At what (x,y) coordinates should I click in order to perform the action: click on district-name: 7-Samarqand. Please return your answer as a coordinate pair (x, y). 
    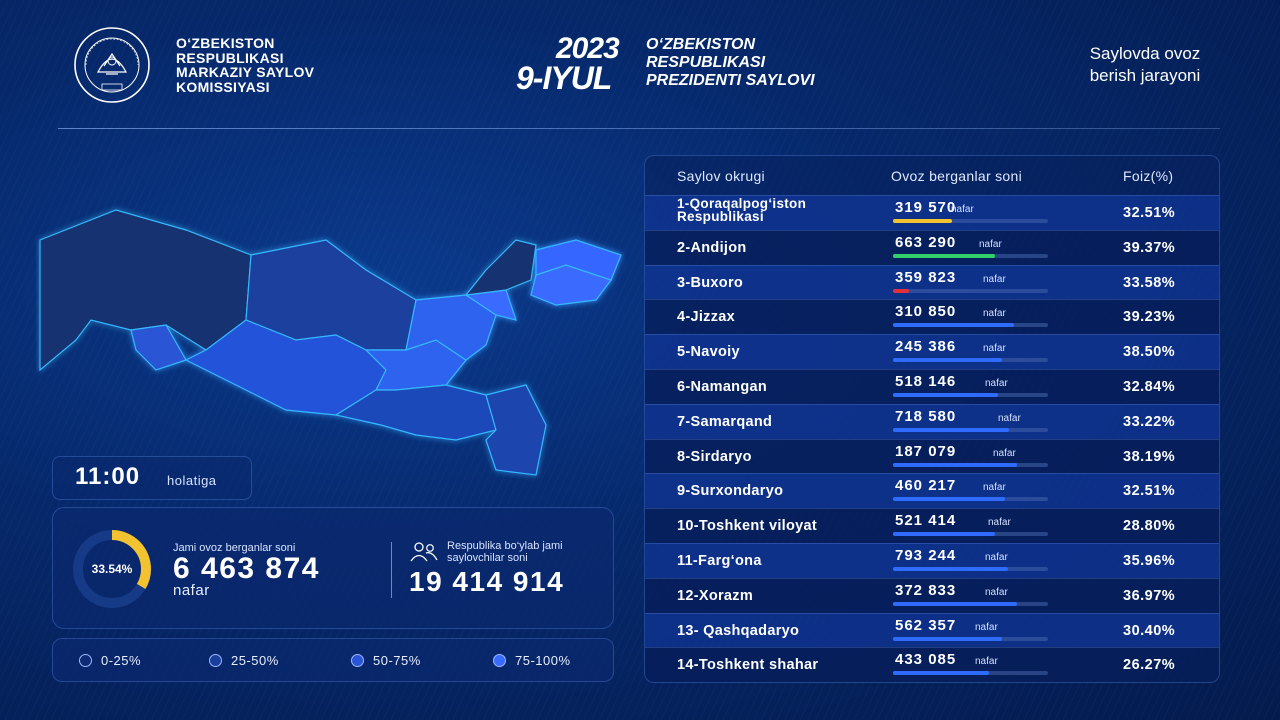
    Looking at the image, I should click on (725, 421).